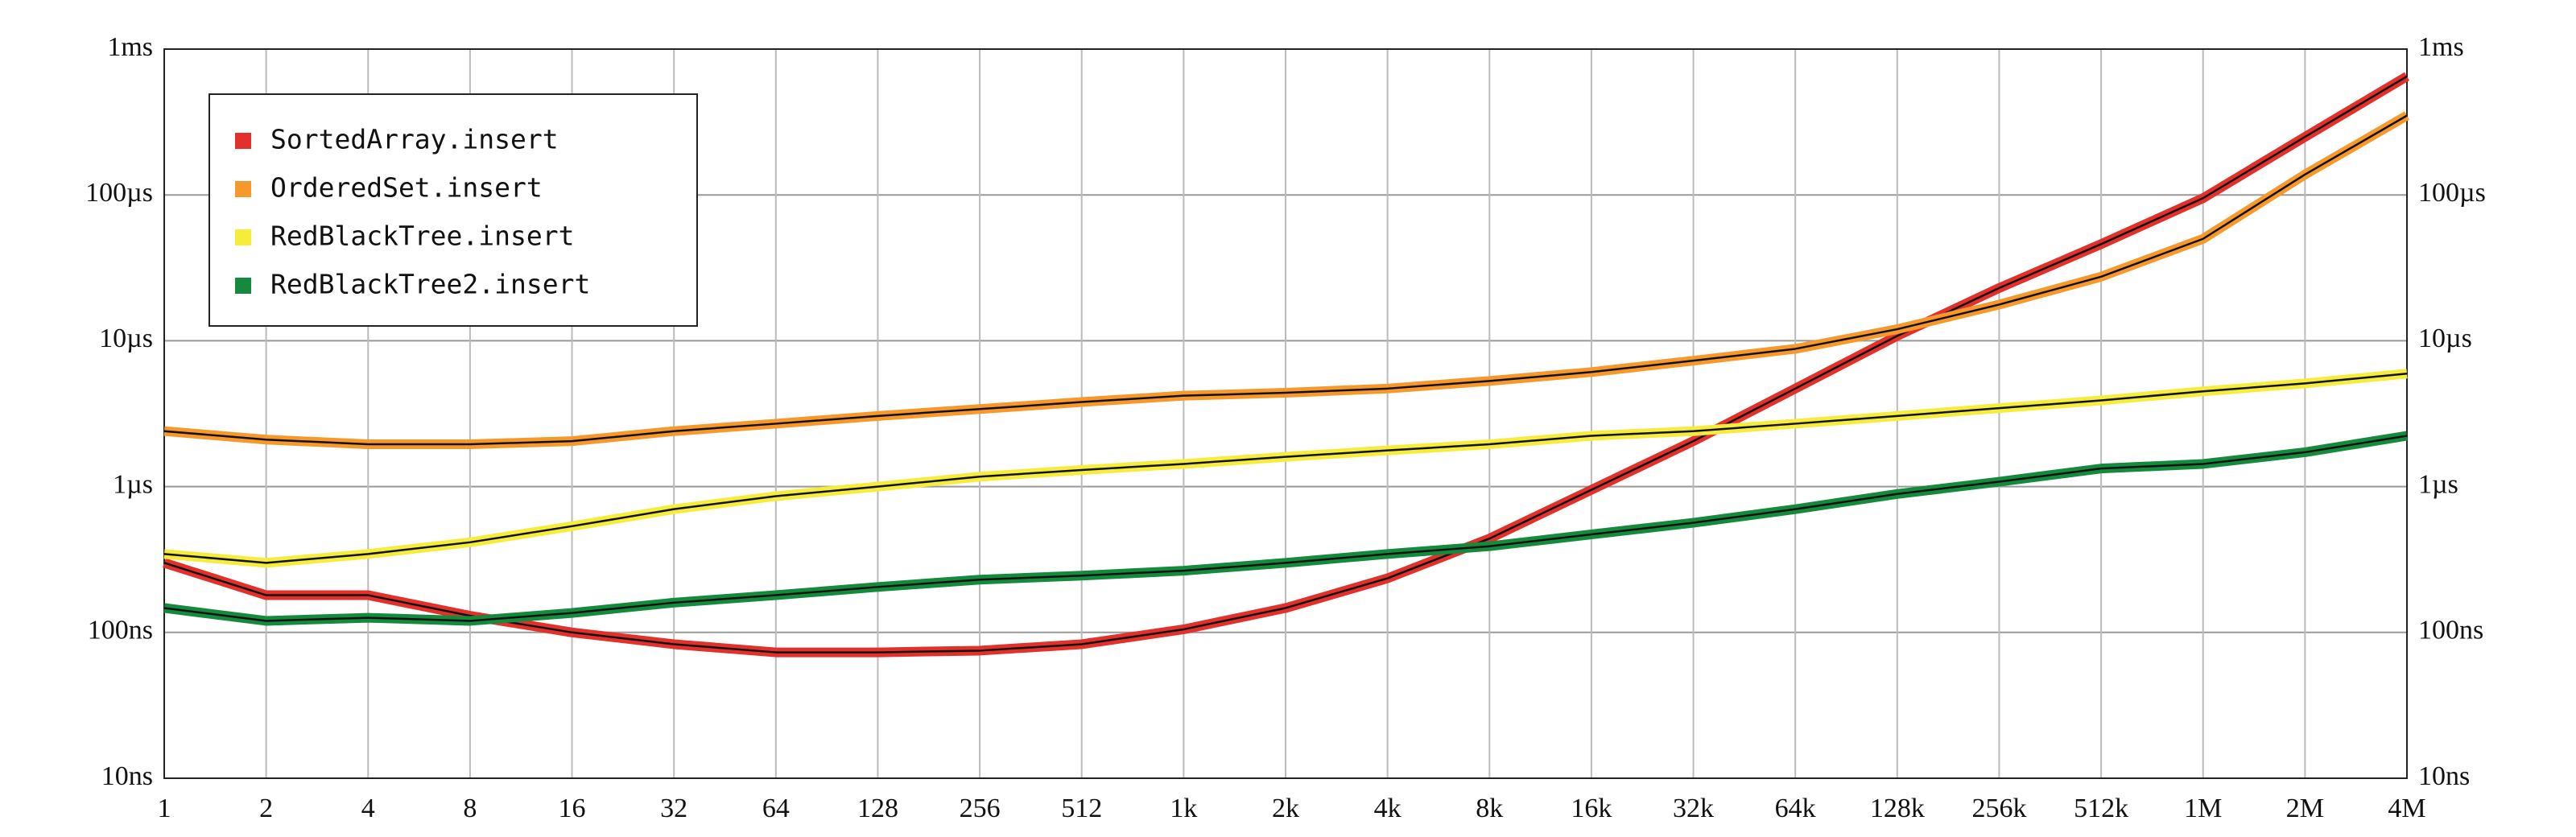  I want to click on y-tick-label: 1µs, so click(133, 484).